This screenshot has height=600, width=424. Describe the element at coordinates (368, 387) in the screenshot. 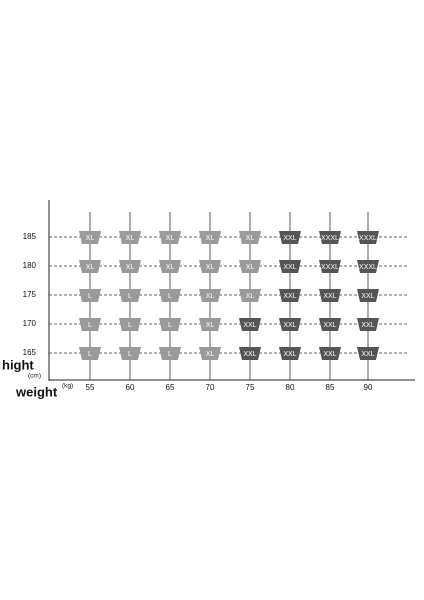

I see `weight-label: 90` at that location.